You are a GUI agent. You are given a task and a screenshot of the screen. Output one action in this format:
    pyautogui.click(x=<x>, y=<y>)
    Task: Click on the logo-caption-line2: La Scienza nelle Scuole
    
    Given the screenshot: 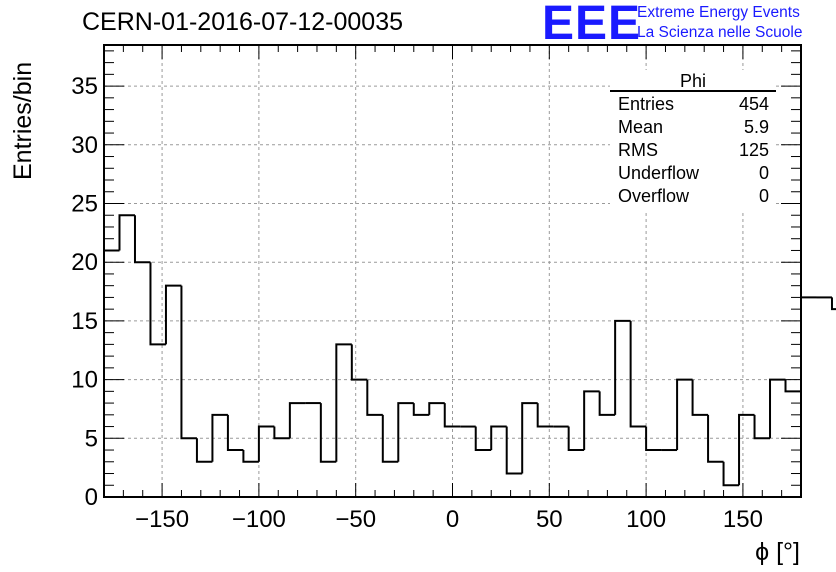 What is the action you would take?
    pyautogui.click(x=720, y=32)
    